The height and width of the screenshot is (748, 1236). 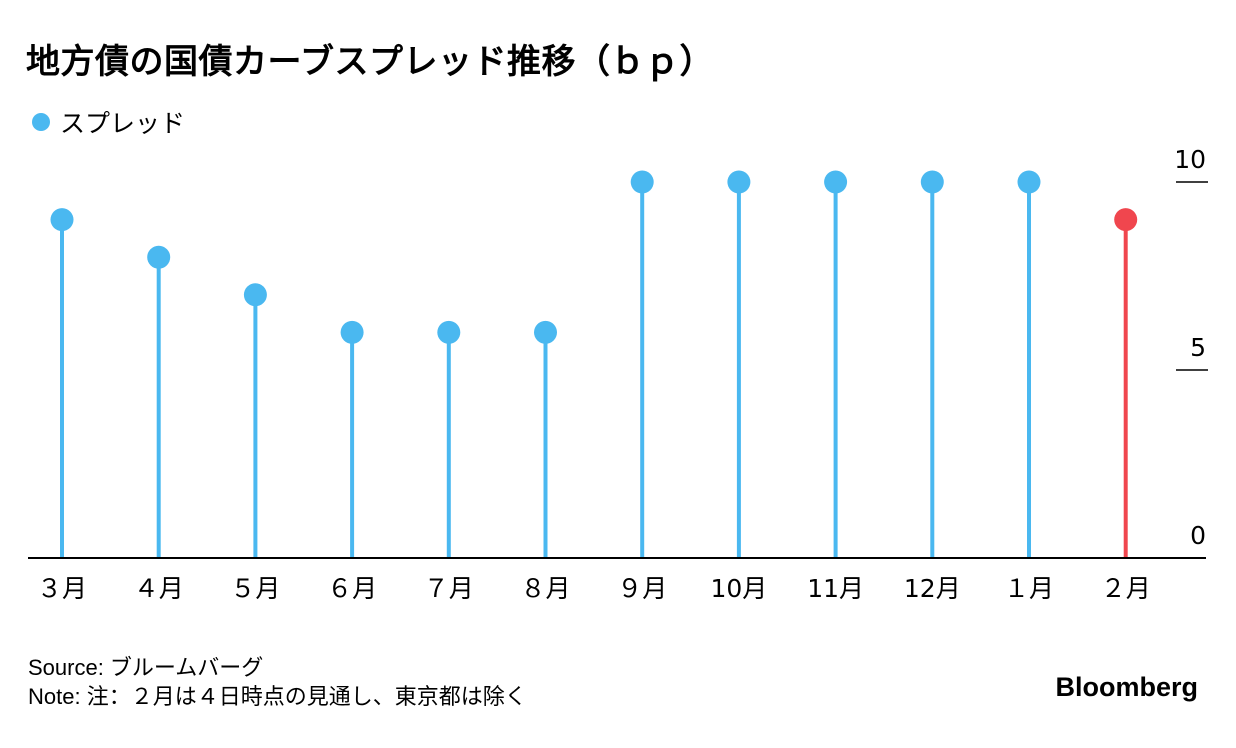 What do you see at coordinates (1126, 588) in the screenshot?
I see `x-tick-label: ２月` at bounding box center [1126, 588].